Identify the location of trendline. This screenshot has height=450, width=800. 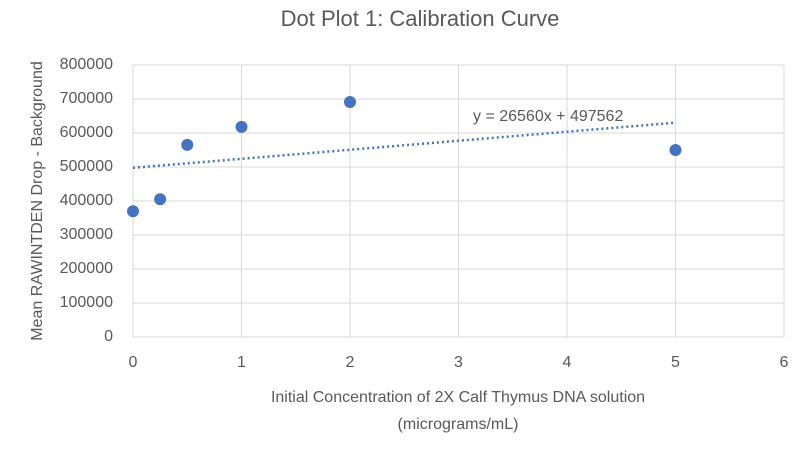
(404, 145).